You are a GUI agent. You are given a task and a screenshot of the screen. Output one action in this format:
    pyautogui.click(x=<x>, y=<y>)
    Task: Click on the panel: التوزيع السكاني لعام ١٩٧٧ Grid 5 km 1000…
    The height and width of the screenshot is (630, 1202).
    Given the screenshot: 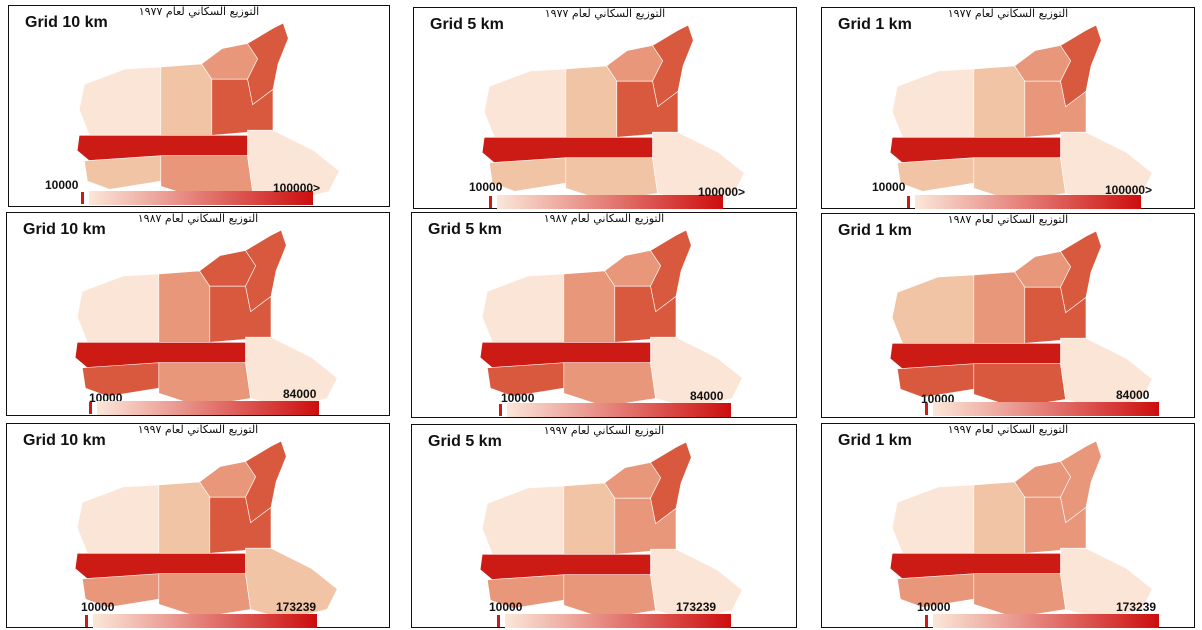 What is the action you would take?
    pyautogui.click(x=605, y=108)
    